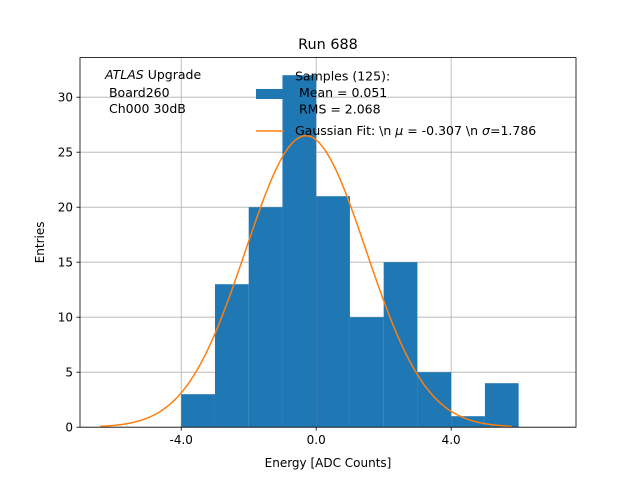 The height and width of the screenshot is (480, 640). What do you see at coordinates (451, 440) in the screenshot?
I see `x-tick-label: 4.0` at bounding box center [451, 440].